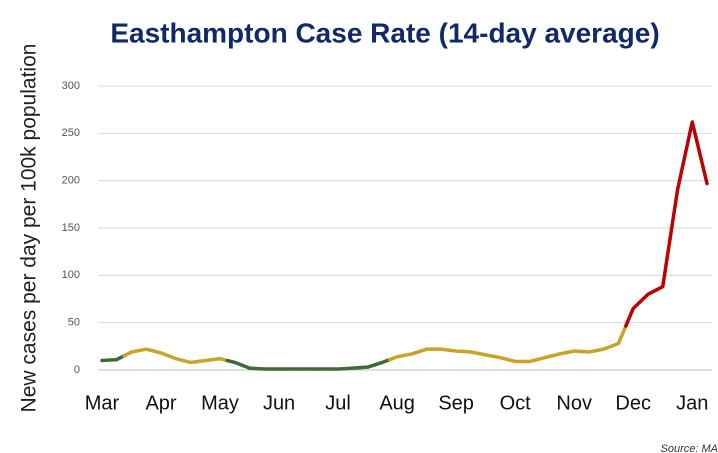 The image size is (718, 453). Describe the element at coordinates (633, 403) in the screenshot. I see `x-tick-label: Dec` at that location.